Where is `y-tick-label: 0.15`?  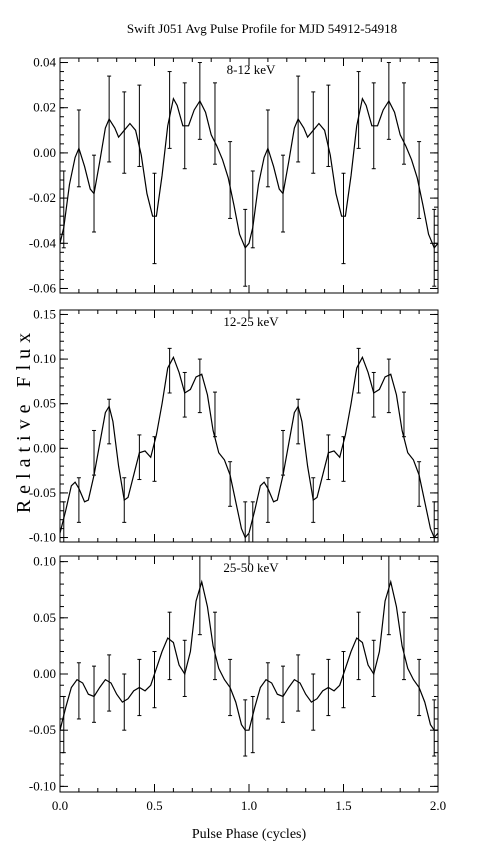
y-tick-label: 0.15 is located at coordinates (44, 313).